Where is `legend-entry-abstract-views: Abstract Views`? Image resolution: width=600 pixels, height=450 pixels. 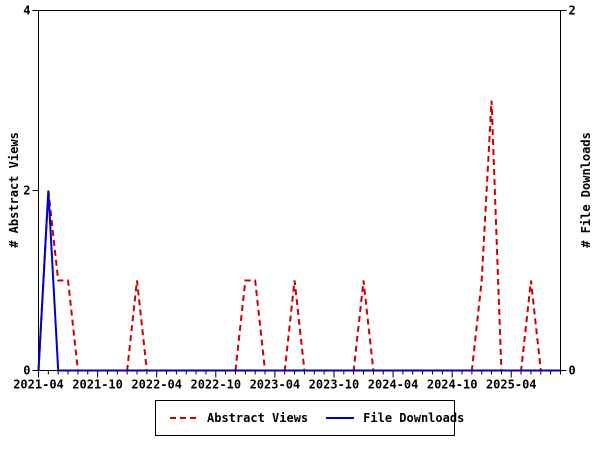
legend-entry-abstract-views: Abstract Views is located at coordinates (239, 418).